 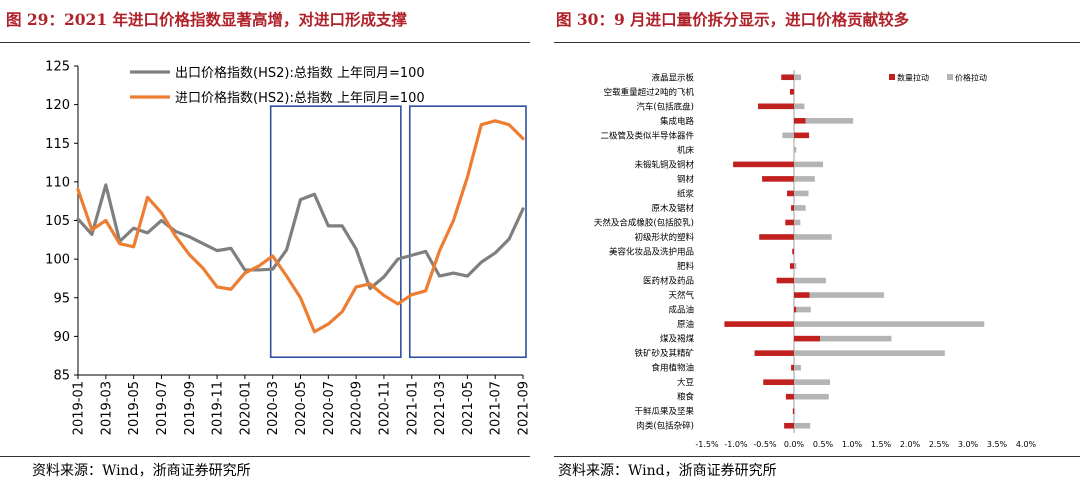 What do you see at coordinates (852, 444) in the screenshot?
I see `x-tick-label: 1.0%` at bounding box center [852, 444].